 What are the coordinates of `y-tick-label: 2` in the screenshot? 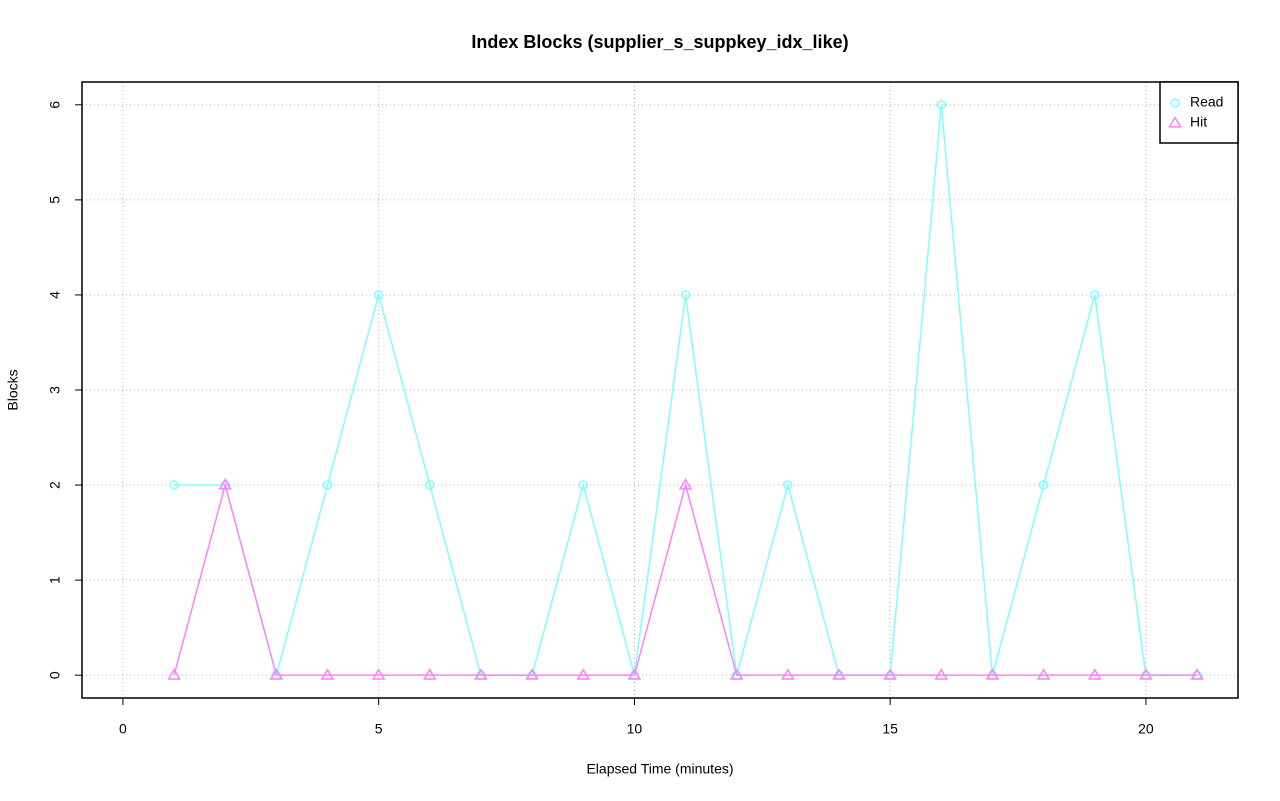 It's located at (55, 485).